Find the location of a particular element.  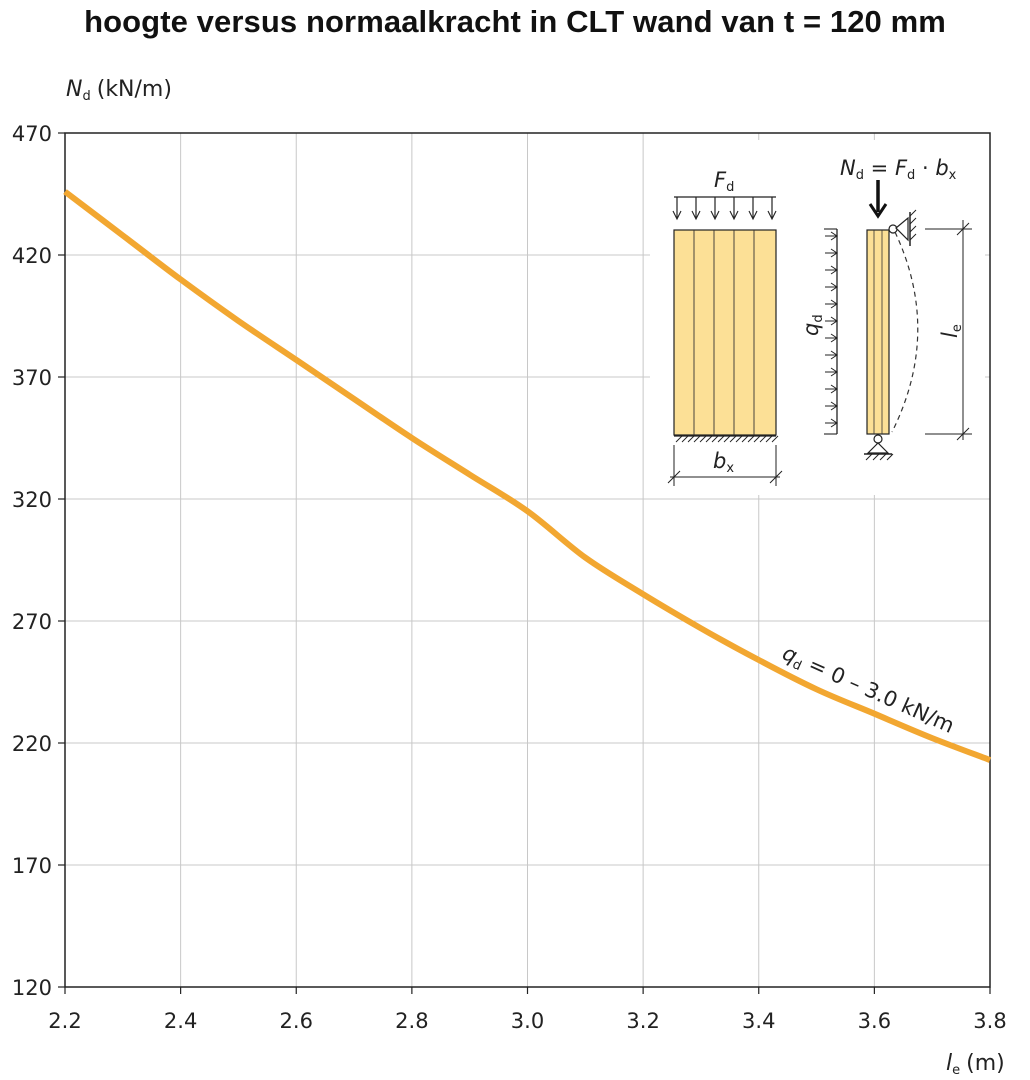

y-tick-label: 420 is located at coordinates (32, 256).